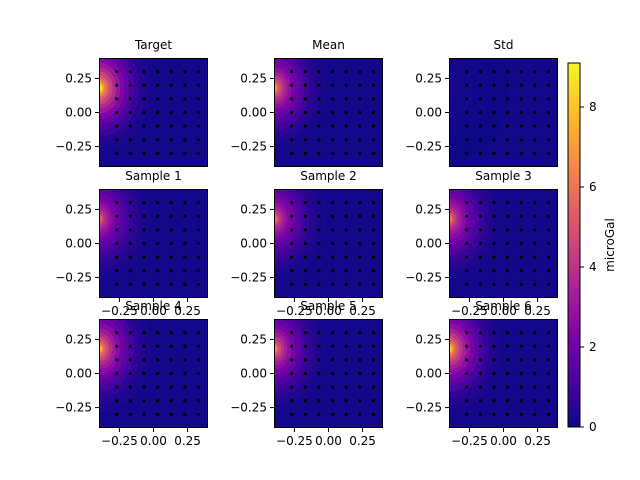 The width and height of the screenshot is (640, 480). I want to click on panel-1: 0.25 0.00 −0.25 Target, so click(131, 102).